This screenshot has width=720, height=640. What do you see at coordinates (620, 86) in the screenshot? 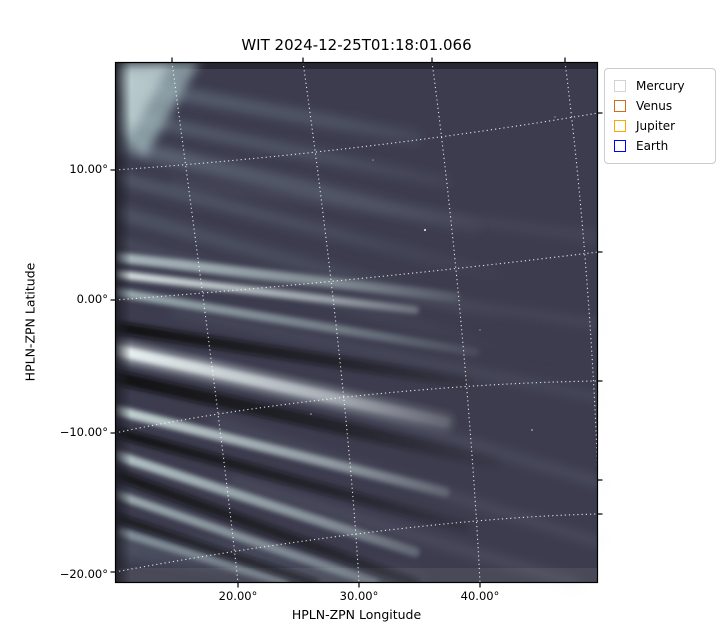
I see `mercury-marker-icon` at bounding box center [620, 86].